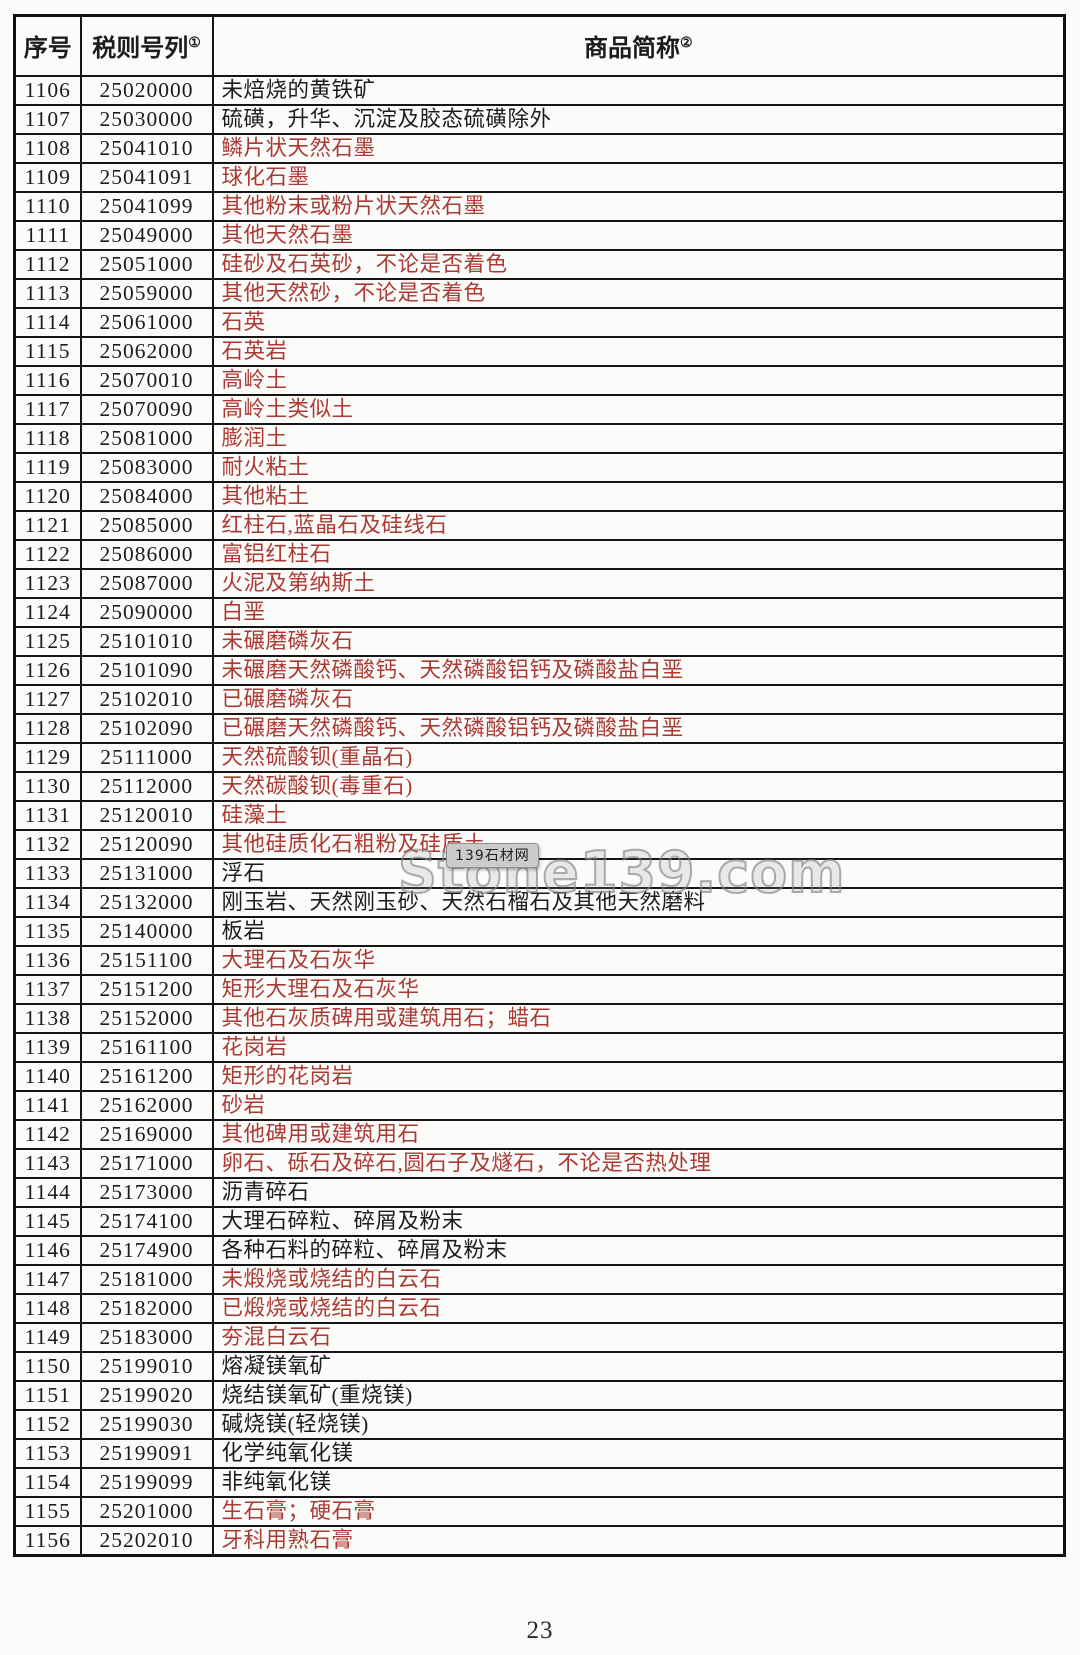 The width and height of the screenshot is (1080, 1655). Describe the element at coordinates (47, 1134) in the screenshot. I see `cell-serial-number: 1142` at that location.